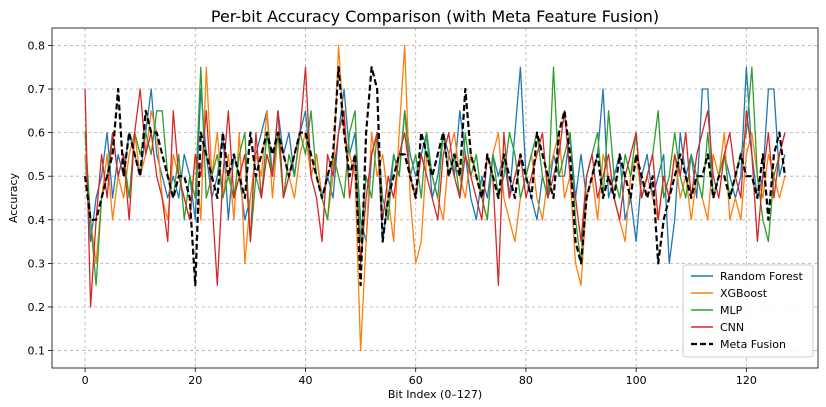  What do you see at coordinates (416, 380) in the screenshot?
I see `x-tick-label: 60` at bounding box center [416, 380].